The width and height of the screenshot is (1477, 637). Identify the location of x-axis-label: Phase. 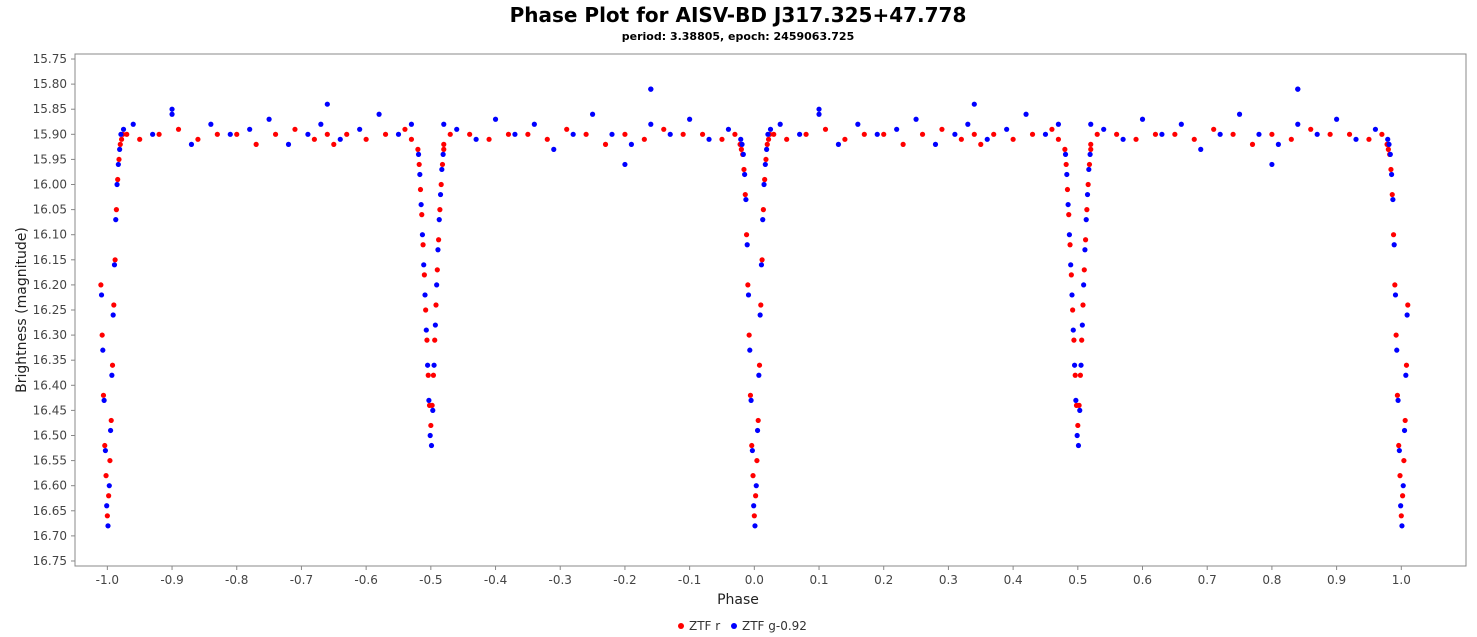
(738, 600).